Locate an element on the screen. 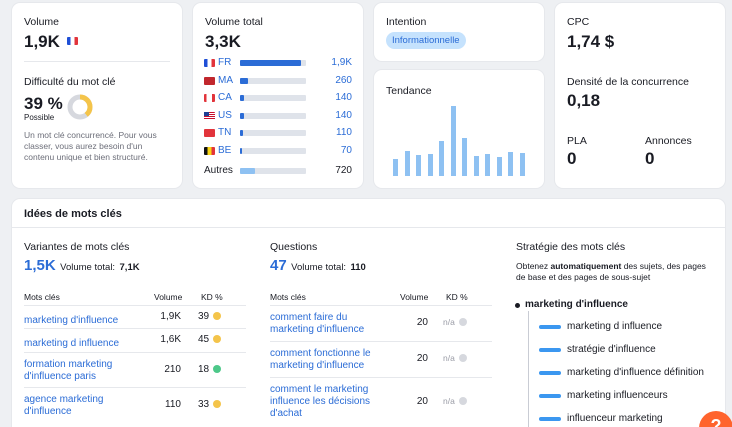 The height and width of the screenshot is (427, 732). volume-label: Volume is located at coordinates (42, 22).